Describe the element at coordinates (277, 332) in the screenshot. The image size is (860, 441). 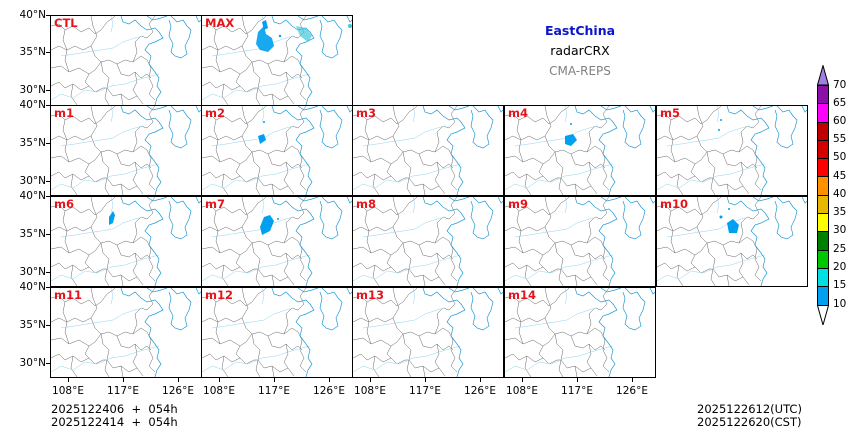
I see `map-panel-m12: m12` at that location.